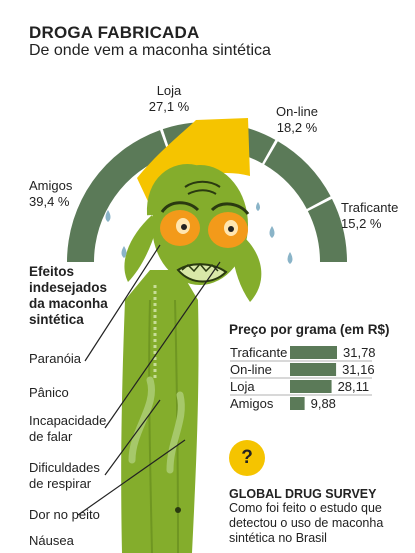 The height and width of the screenshot is (553, 415). I want to click on price-value-label: 31,16, so click(358, 369).